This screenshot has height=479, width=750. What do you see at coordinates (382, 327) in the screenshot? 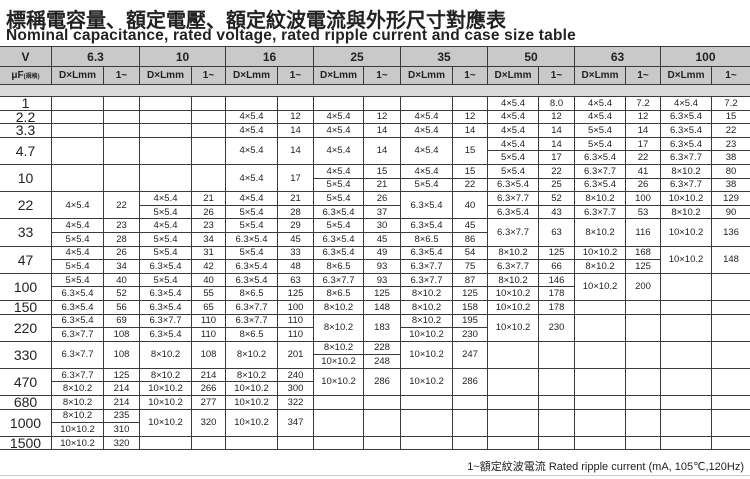
I see `ripple-current: 183` at bounding box center [382, 327].